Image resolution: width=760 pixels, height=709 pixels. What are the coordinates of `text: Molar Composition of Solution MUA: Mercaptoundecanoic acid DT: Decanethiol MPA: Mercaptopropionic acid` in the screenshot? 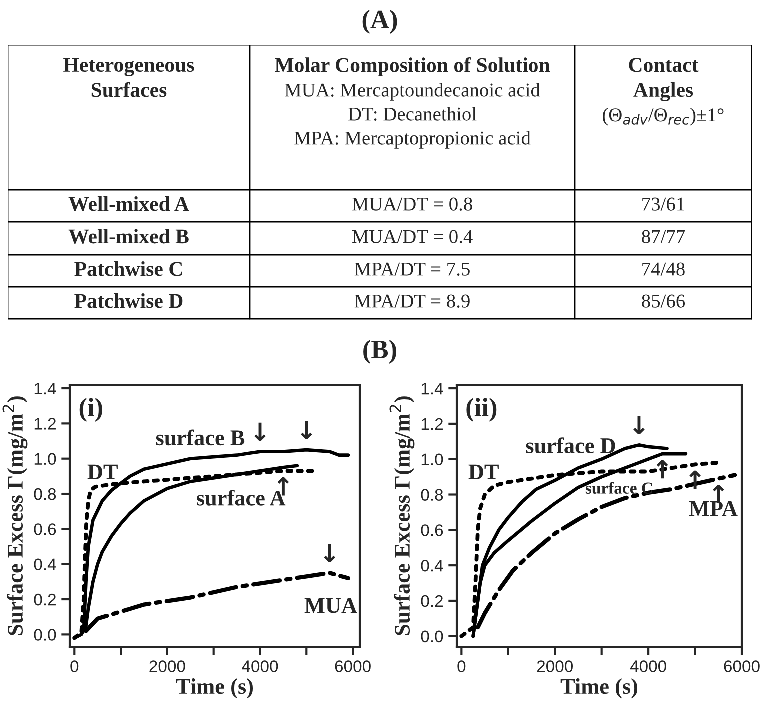 It's located at (412, 103).